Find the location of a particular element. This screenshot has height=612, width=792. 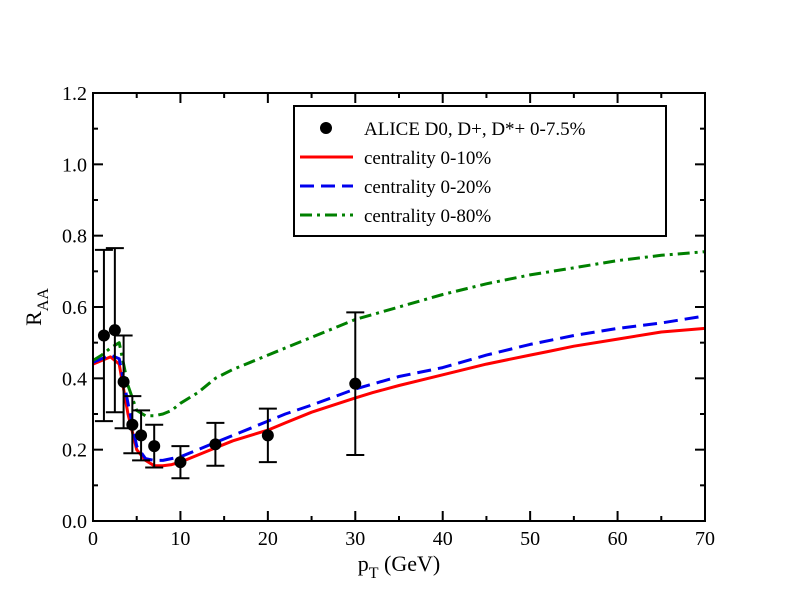

legend-marker-alice is located at coordinates (326, 128).